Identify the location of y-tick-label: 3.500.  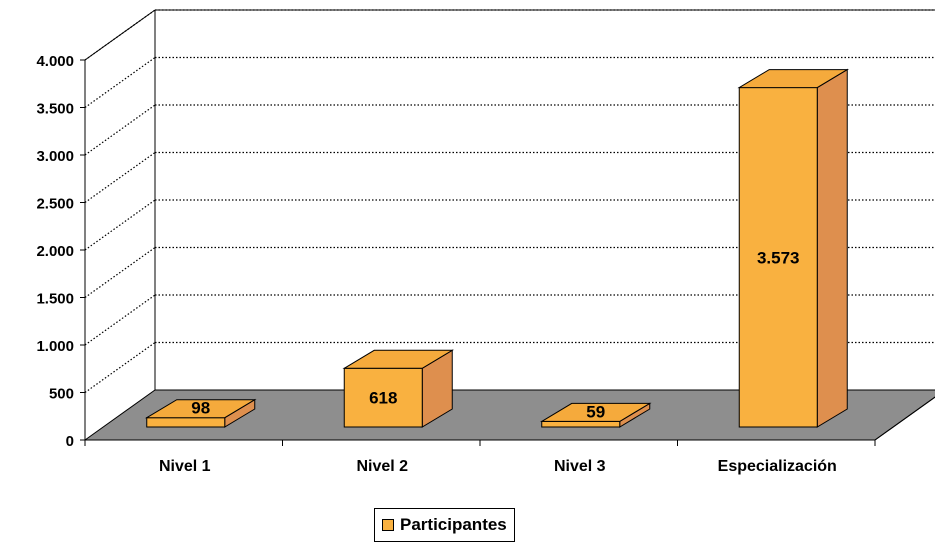
(55, 109).